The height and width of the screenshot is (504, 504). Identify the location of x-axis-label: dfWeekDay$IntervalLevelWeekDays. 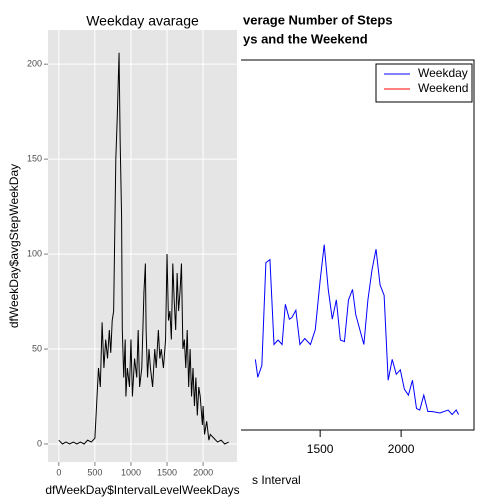
(142, 490).